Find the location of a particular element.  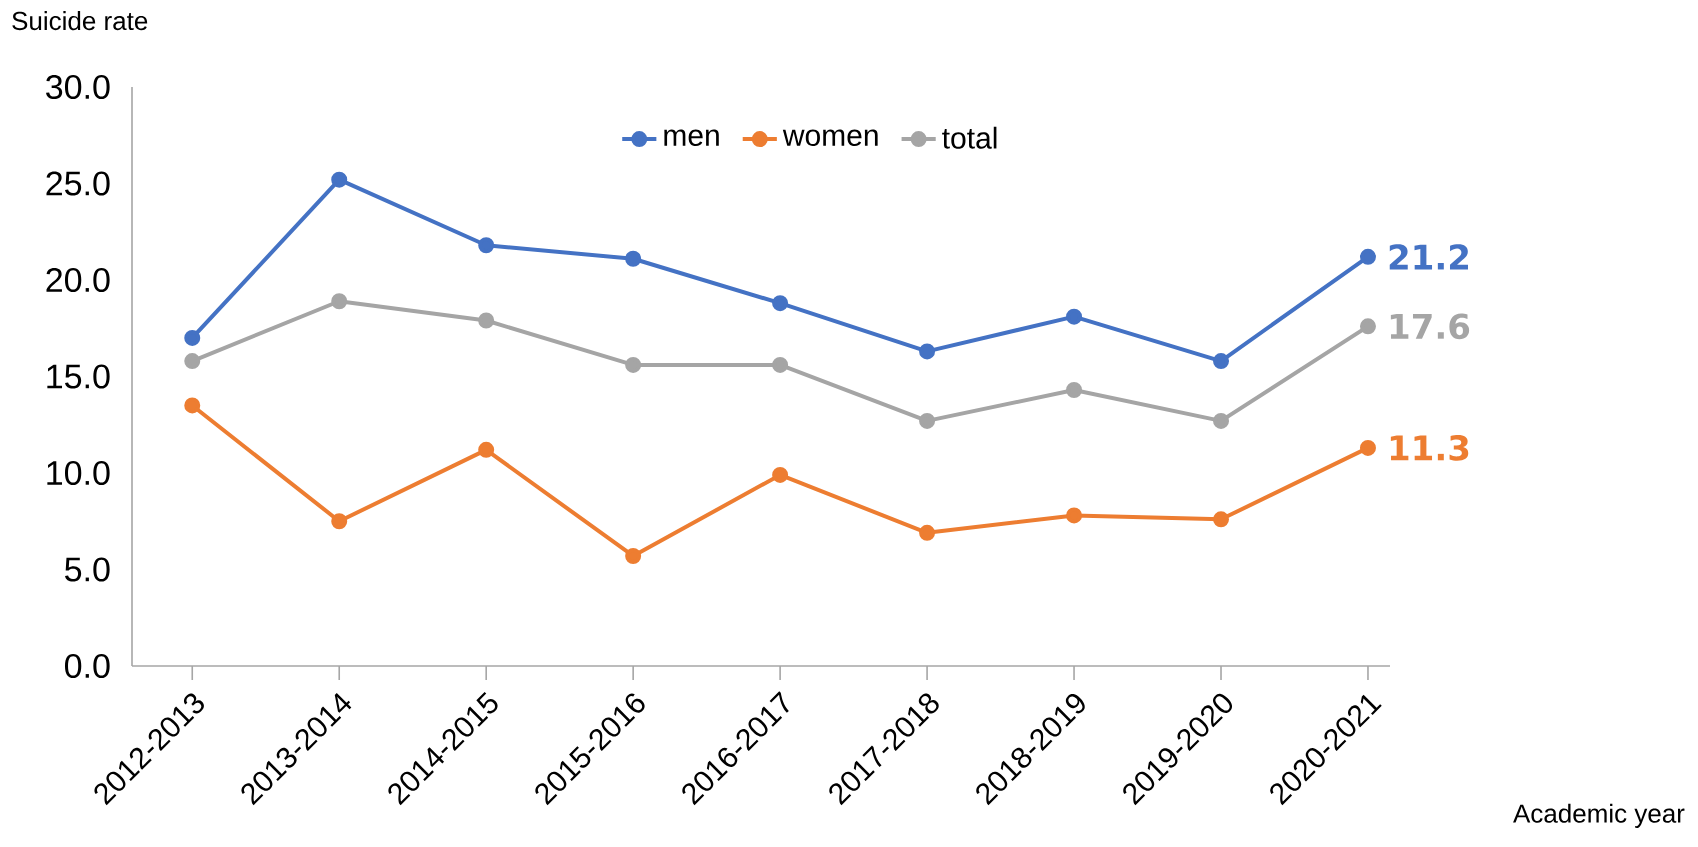

y-tick-label: 10.0 is located at coordinates (78, 473).